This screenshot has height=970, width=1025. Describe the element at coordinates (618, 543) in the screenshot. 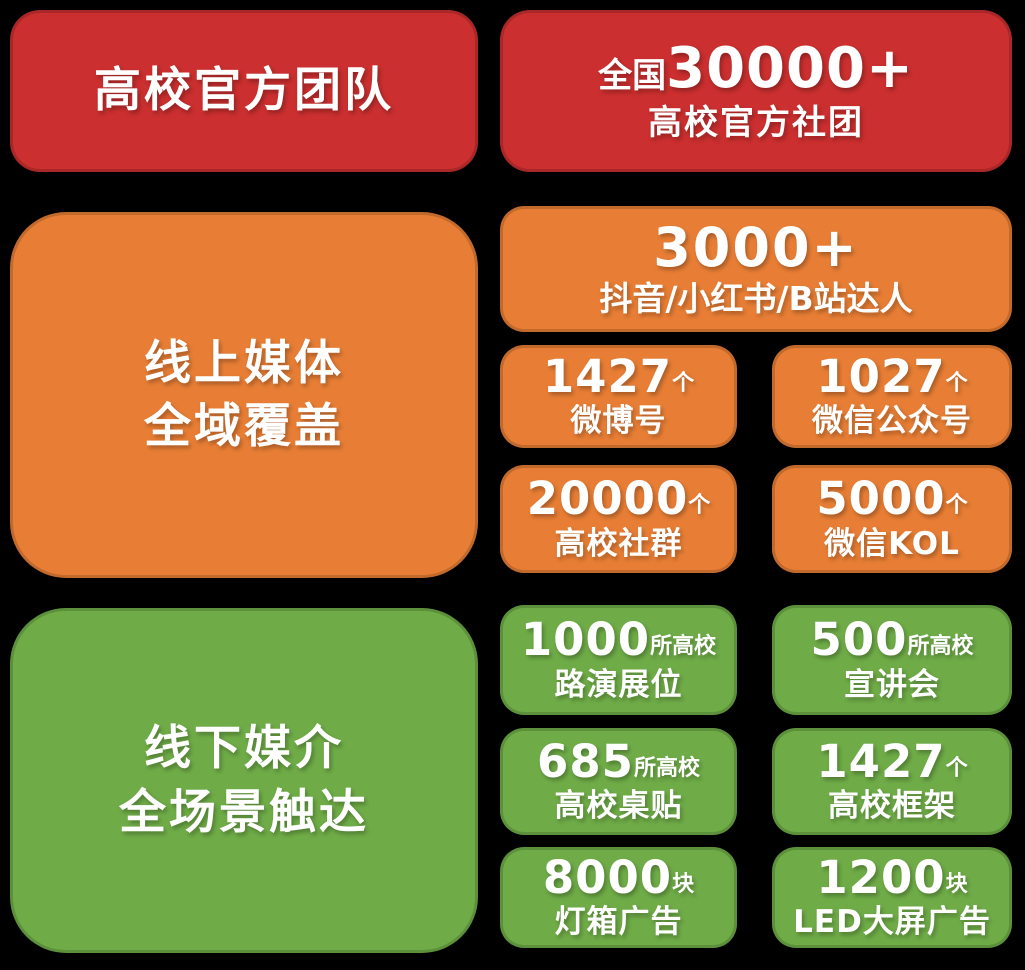

I see `stat-label: 高校社群` at that location.